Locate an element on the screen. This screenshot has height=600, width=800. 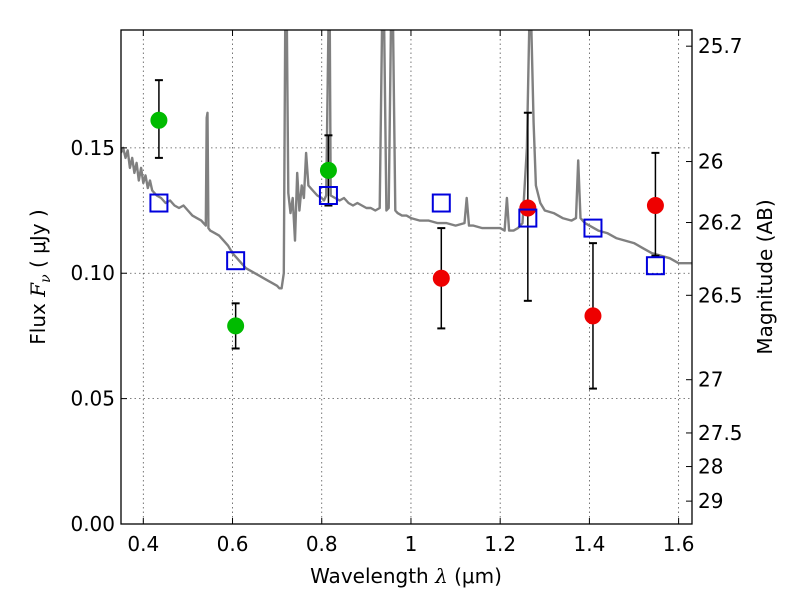
x-axis-label-suffix: (μm) is located at coordinates (475, 576).